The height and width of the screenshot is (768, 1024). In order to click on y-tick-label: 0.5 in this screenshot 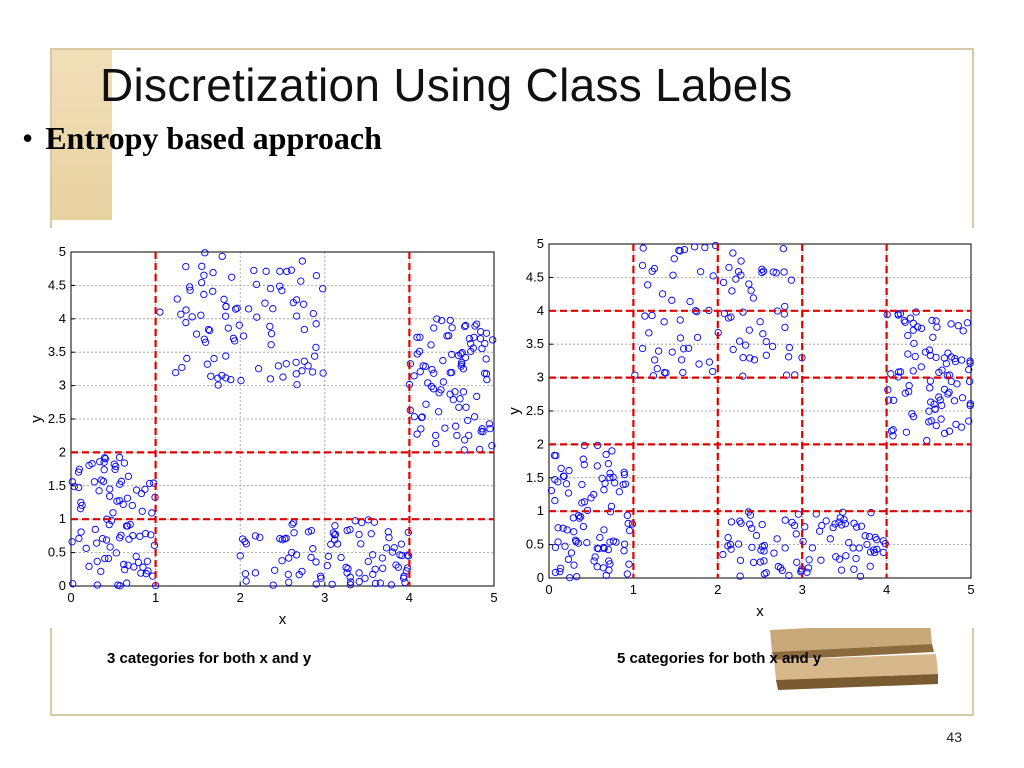, I will do `click(535, 544)`.